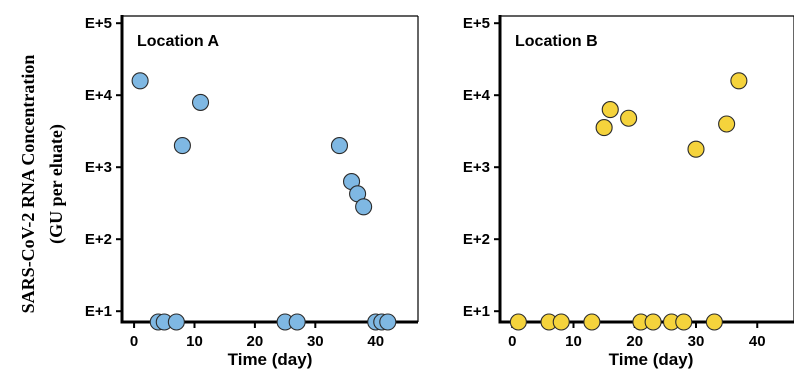  What do you see at coordinates (28, 184) in the screenshot?
I see `y-axis-label-line-1: SARS-CoV-2 RNA Concentration` at bounding box center [28, 184].